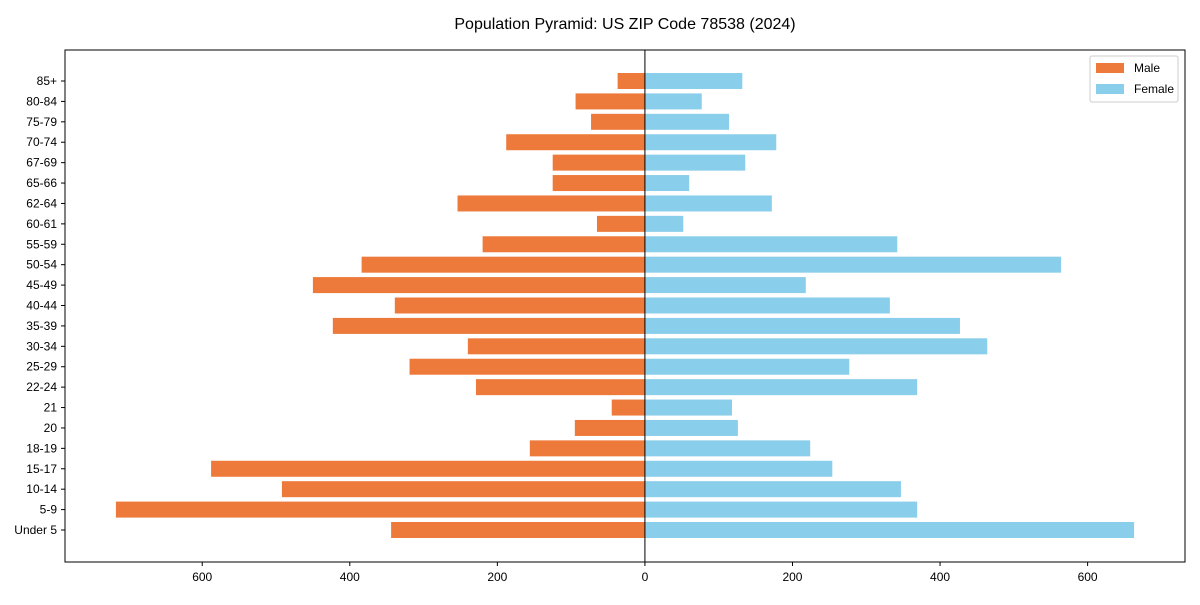 The height and width of the screenshot is (605, 1200). What do you see at coordinates (41, 469) in the screenshot?
I see `y-tick-label: 15-17` at bounding box center [41, 469].